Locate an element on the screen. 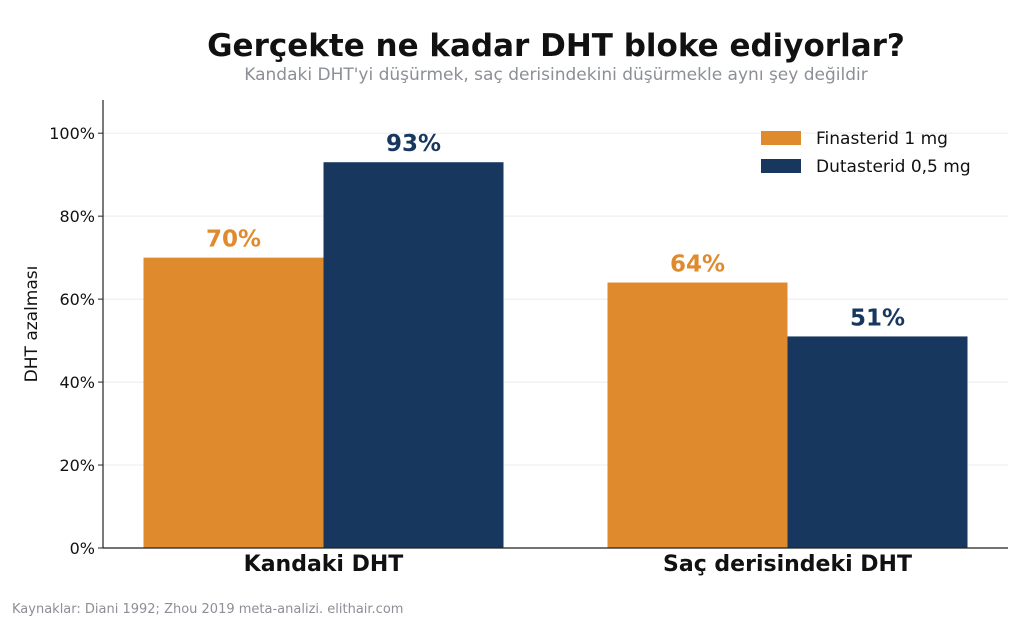 The width and height of the screenshot is (1024, 623). y-tick-label: 0% is located at coordinates (82, 548).